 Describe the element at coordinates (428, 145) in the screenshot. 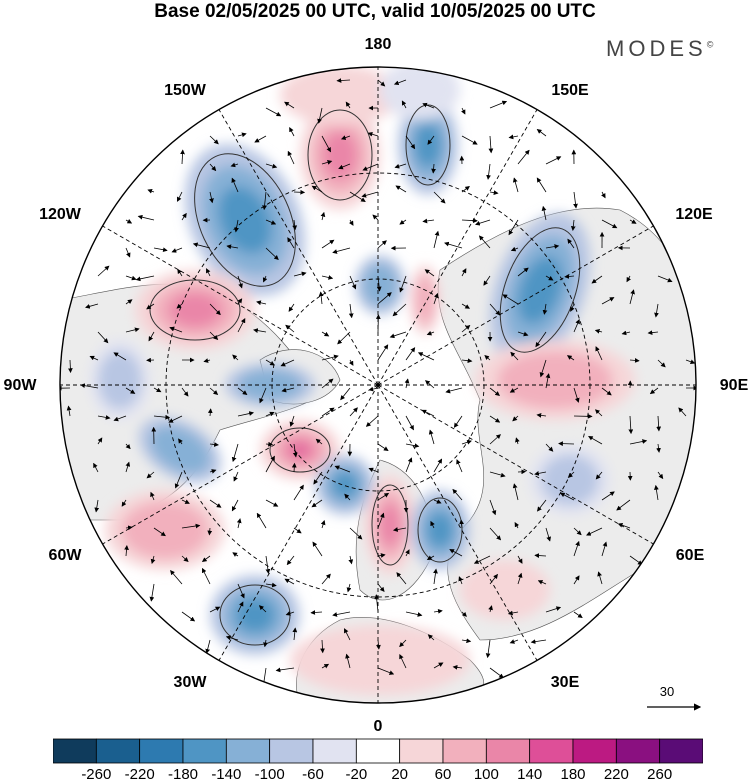

I see `contour-line` at that location.